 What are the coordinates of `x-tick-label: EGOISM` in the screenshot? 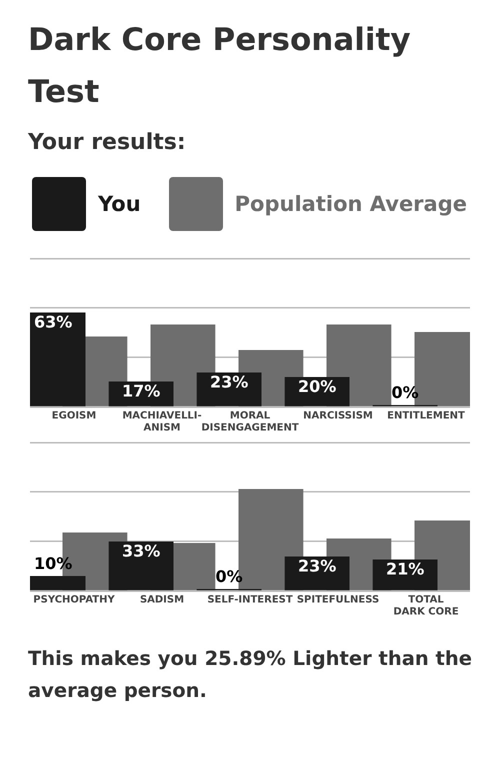 It's located at (74, 416).